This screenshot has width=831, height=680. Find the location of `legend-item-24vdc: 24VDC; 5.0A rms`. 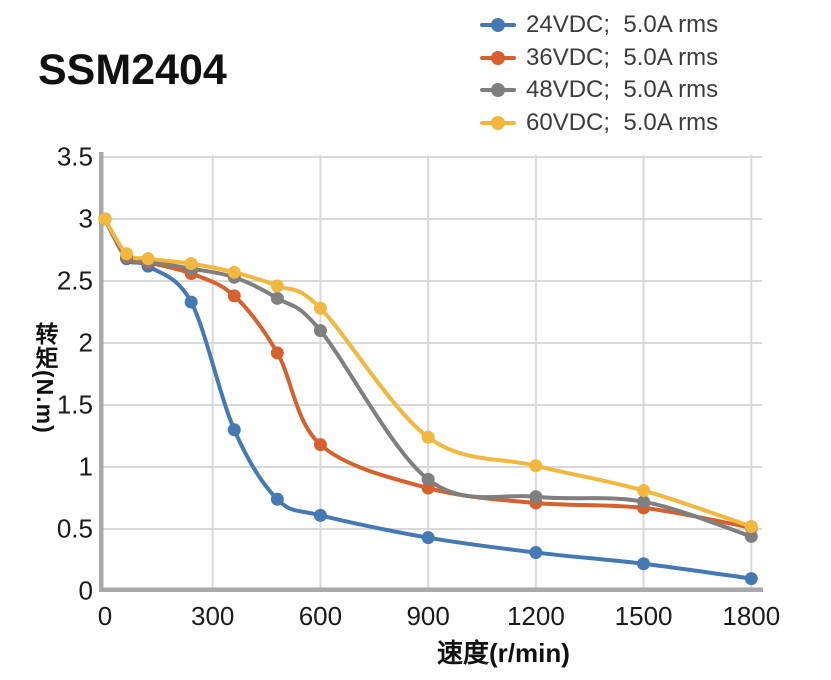

legend-item-24vdc: 24VDC; 5.0A rms is located at coordinates (599, 25).